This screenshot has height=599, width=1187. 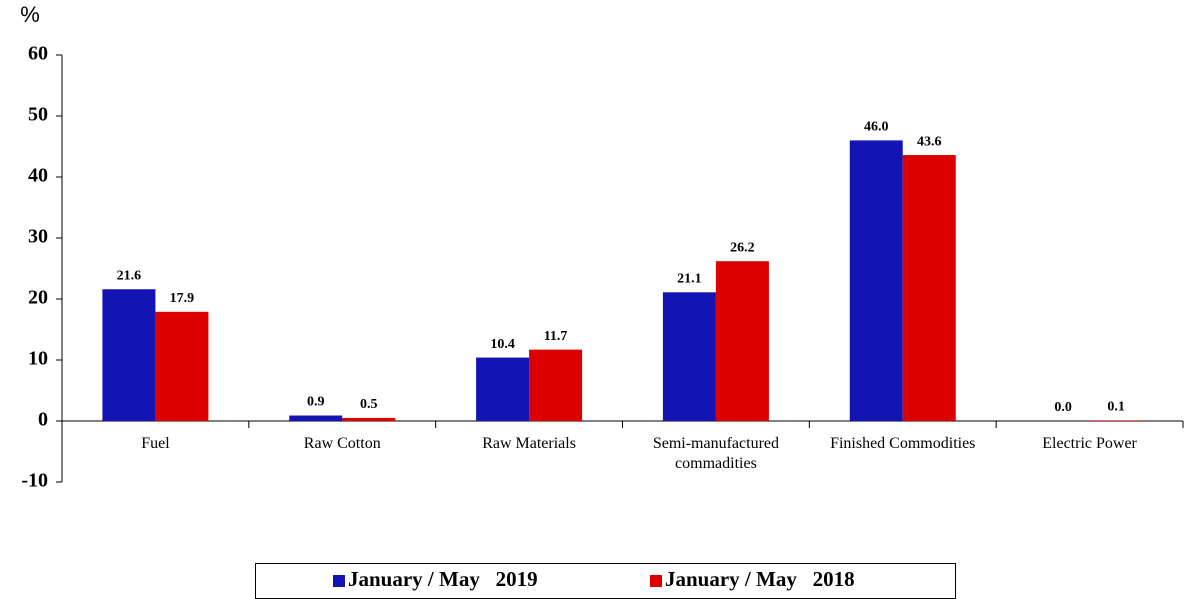 I want to click on data-label: 21.6, so click(x=129, y=275).